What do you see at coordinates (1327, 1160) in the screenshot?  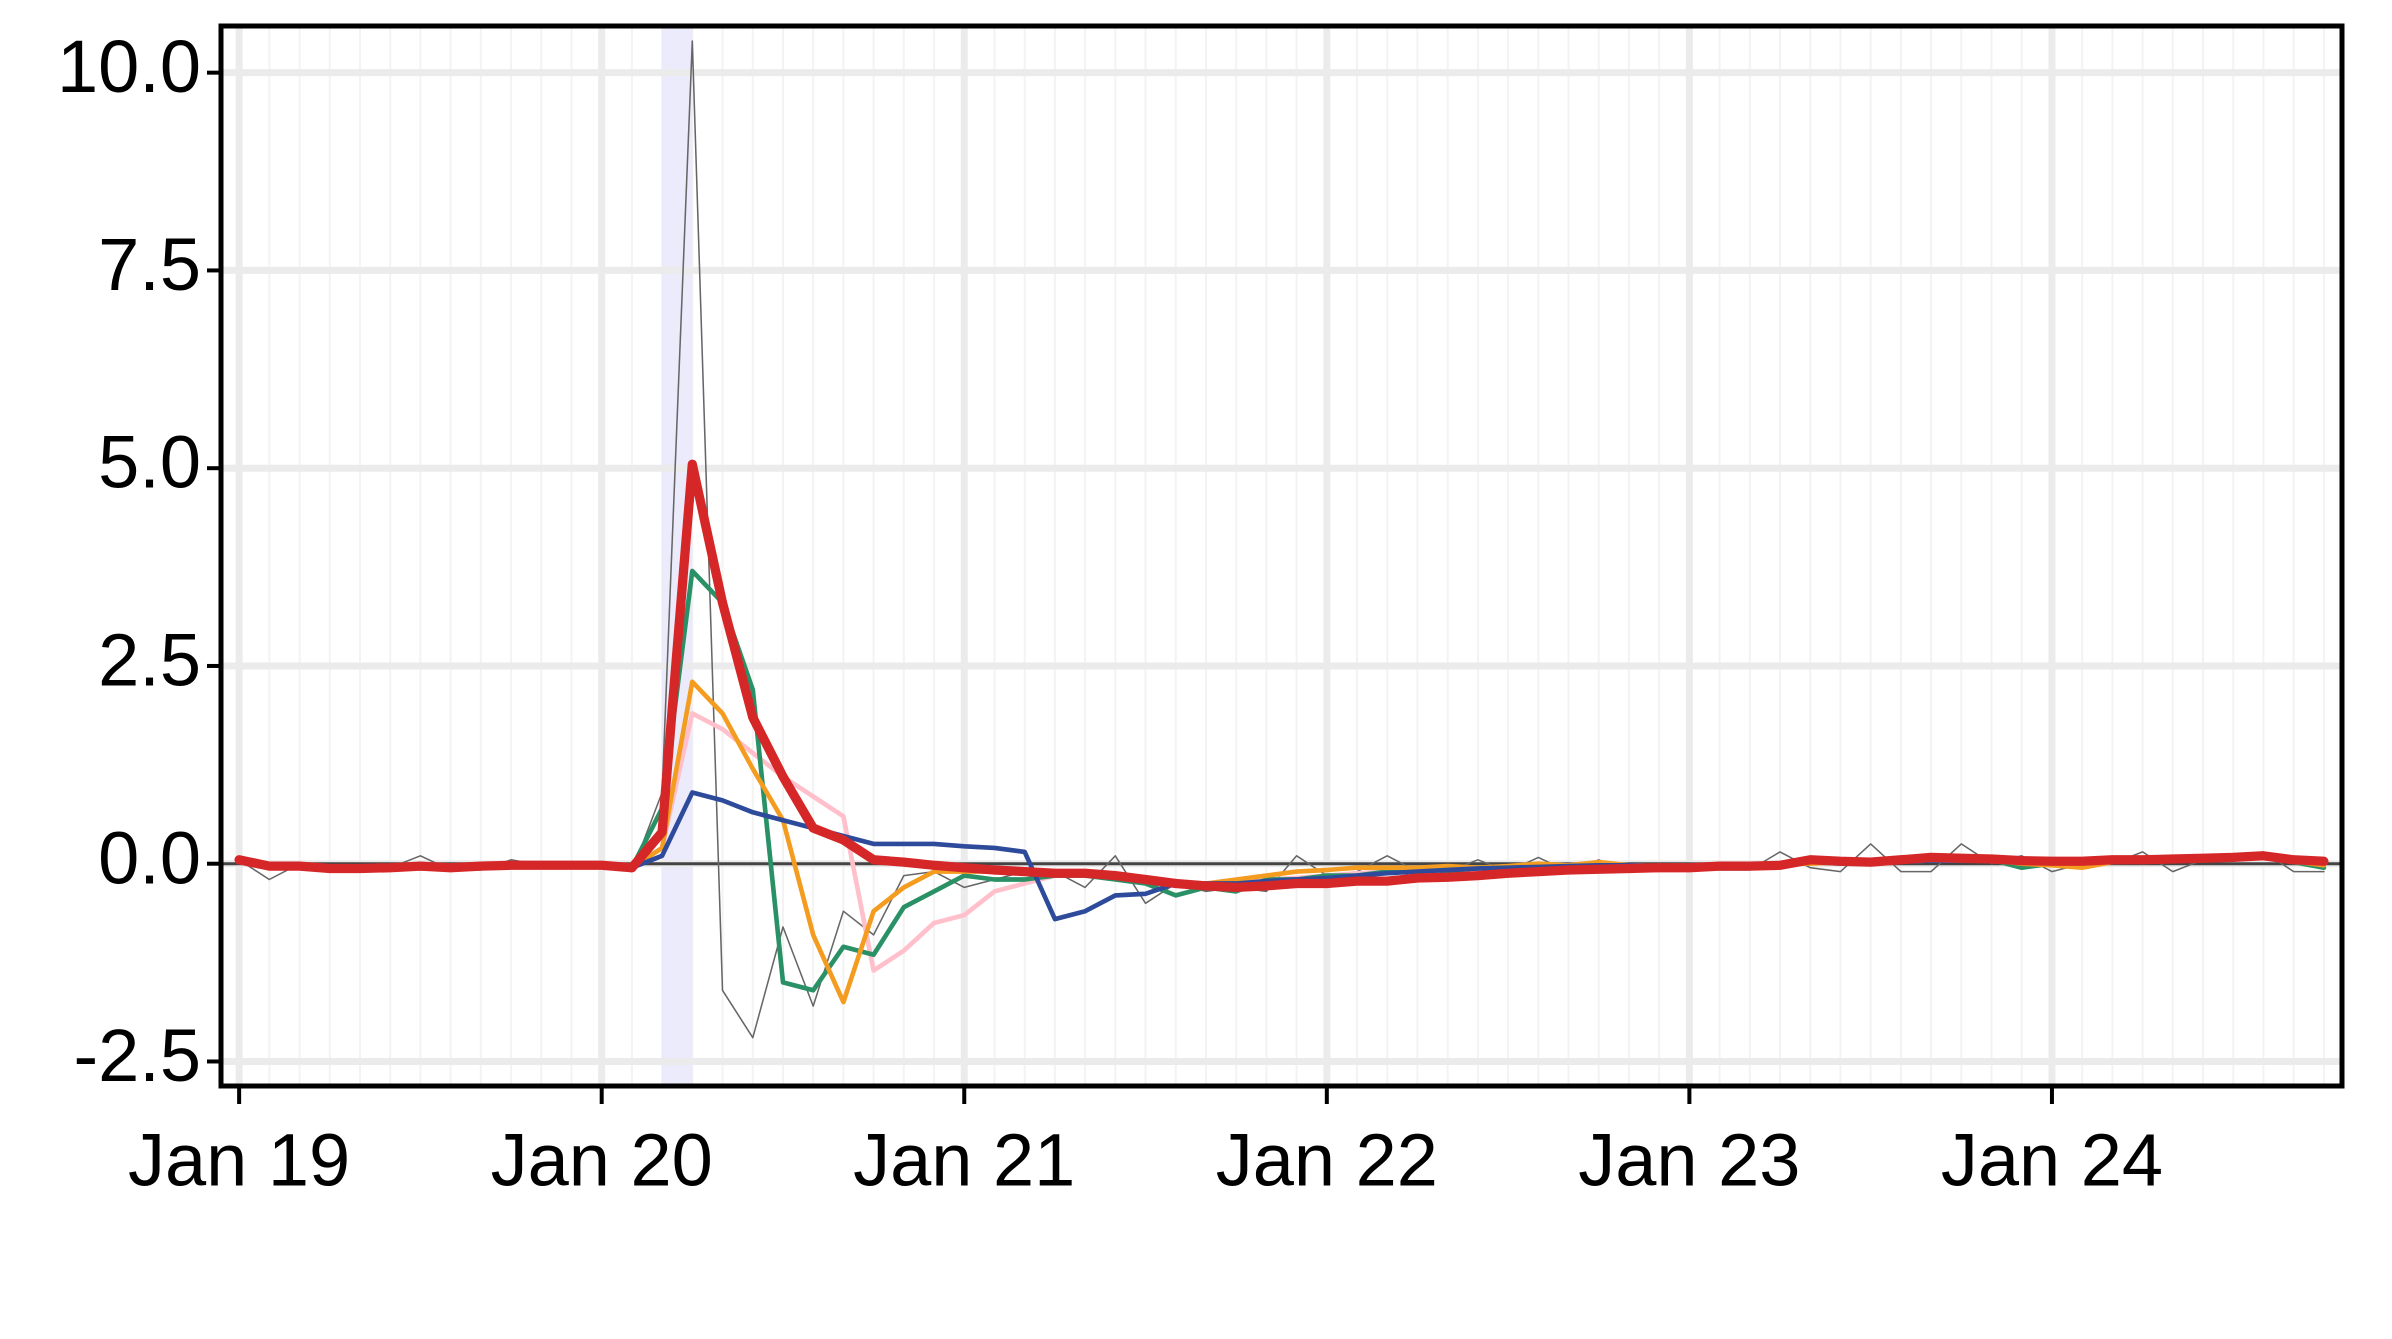 I see `x-tick-label: Jan 22` at bounding box center [1327, 1160].